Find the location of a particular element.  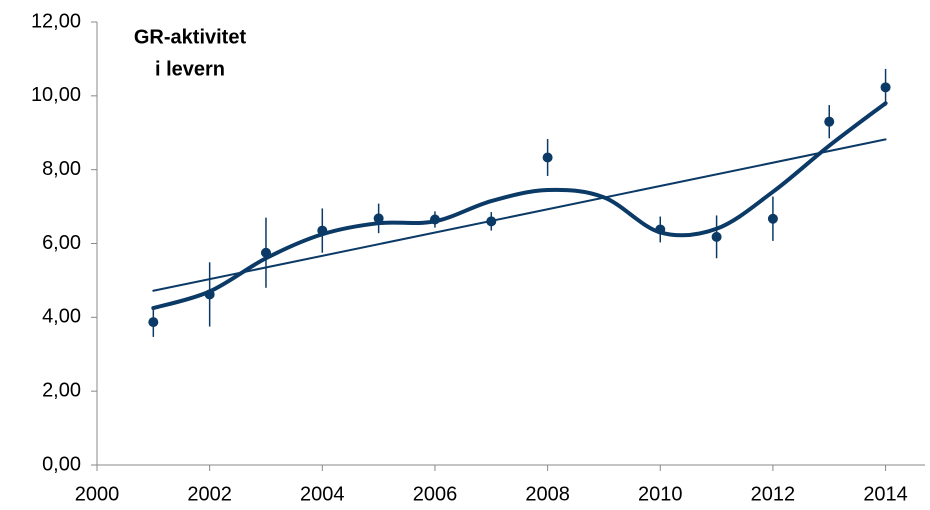

y-tick-label: 4,00 is located at coordinates (61, 317).